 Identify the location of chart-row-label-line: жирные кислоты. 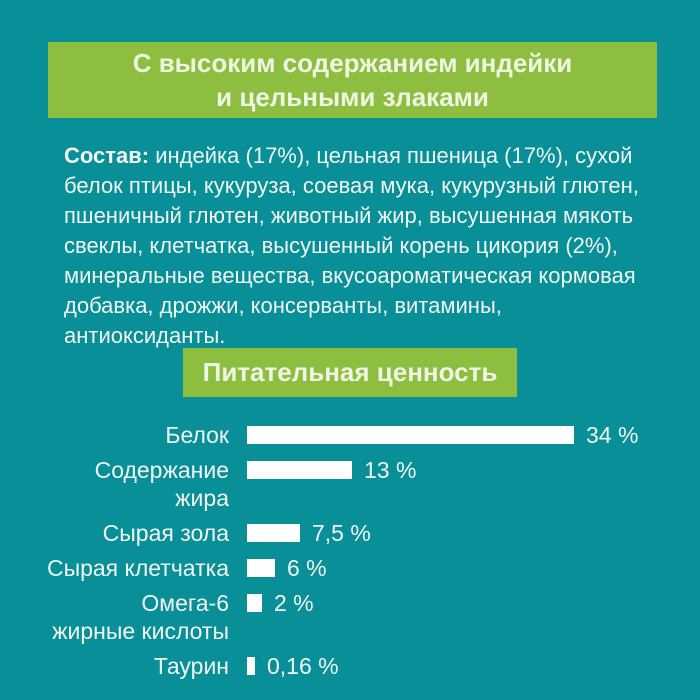
(140, 631).